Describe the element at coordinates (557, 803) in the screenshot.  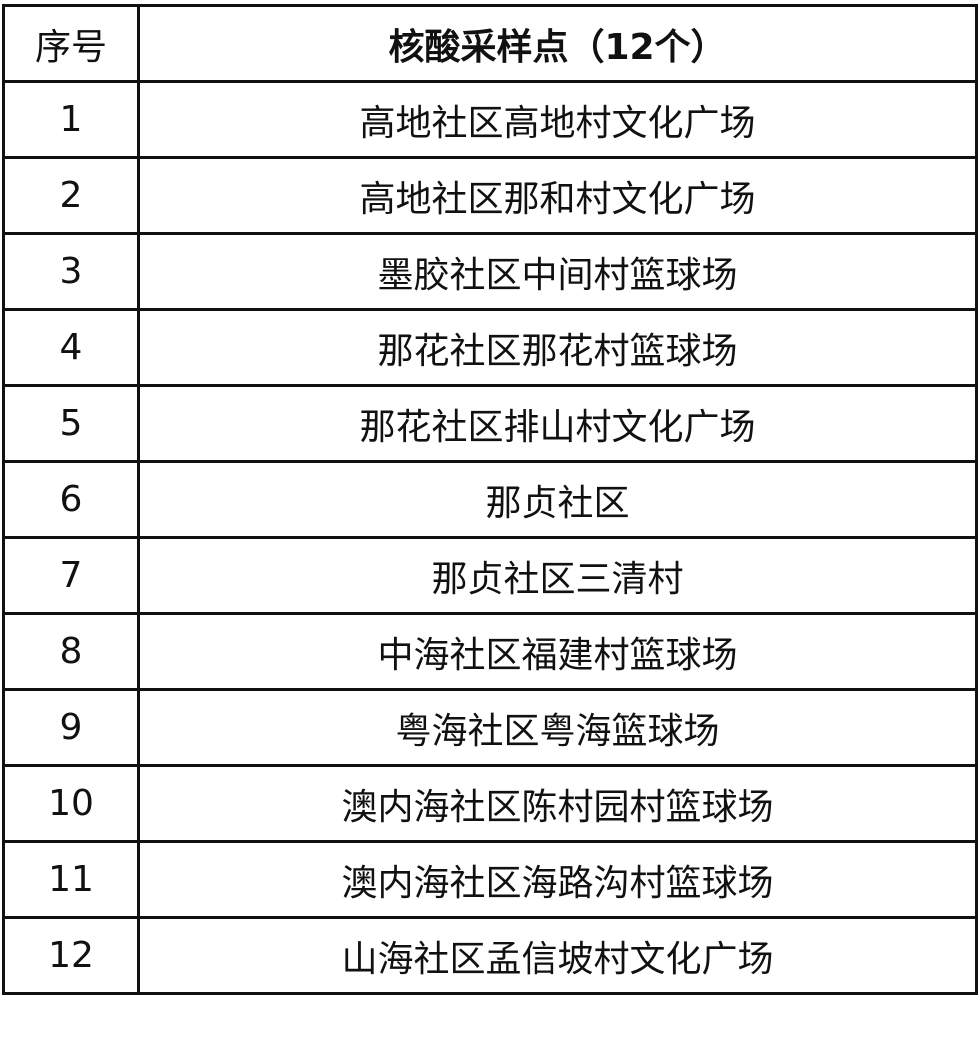
I see `cell-site: 澳内海社区陈村园村篮球场` at that location.